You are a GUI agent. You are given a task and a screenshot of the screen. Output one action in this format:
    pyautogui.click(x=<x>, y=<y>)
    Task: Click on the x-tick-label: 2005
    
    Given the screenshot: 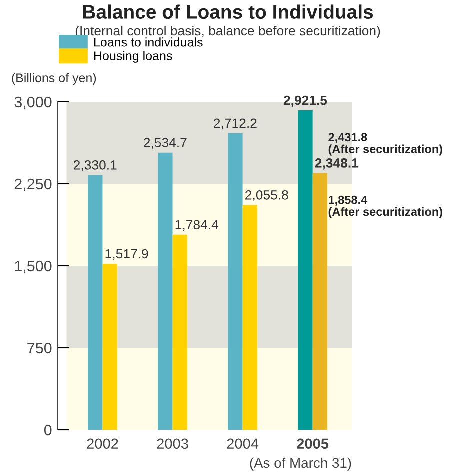 What is the action you would take?
    pyautogui.click(x=313, y=444)
    